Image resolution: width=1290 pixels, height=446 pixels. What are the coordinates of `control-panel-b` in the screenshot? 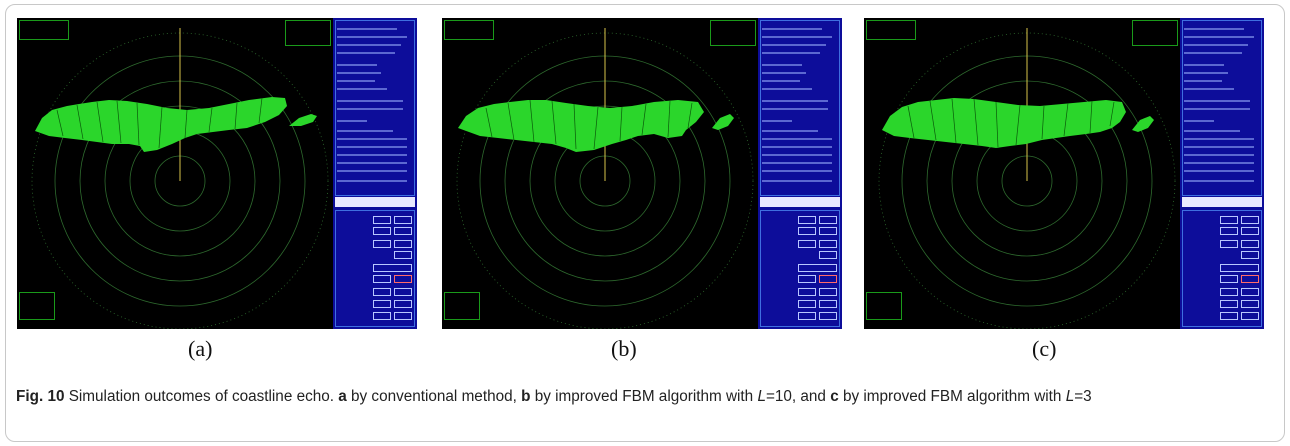 It's located at (800, 173).